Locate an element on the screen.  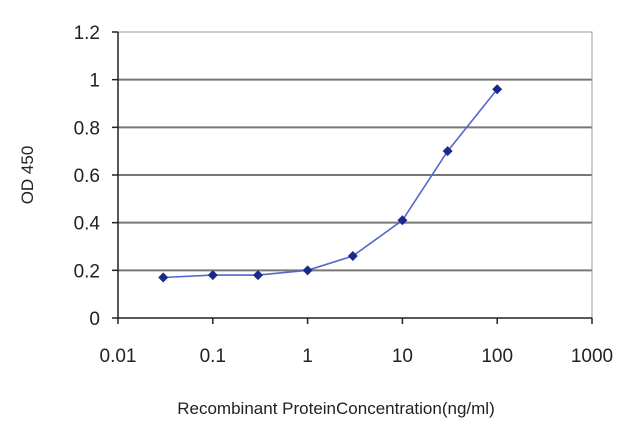
x-tick-label-3: 10 is located at coordinates (402, 356).